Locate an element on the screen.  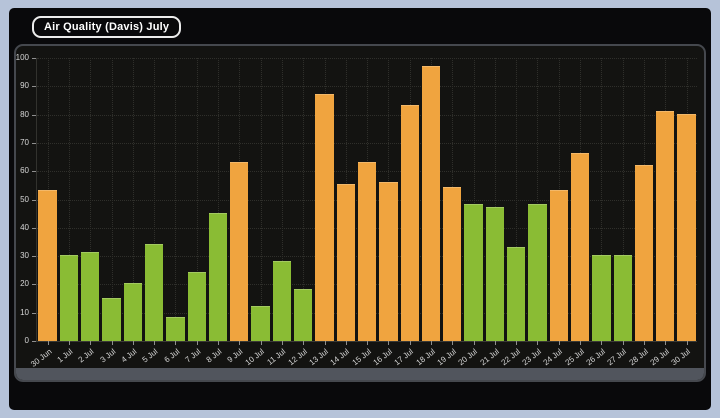
x-axis-tick-30-jul is located at coordinates (687, 343).